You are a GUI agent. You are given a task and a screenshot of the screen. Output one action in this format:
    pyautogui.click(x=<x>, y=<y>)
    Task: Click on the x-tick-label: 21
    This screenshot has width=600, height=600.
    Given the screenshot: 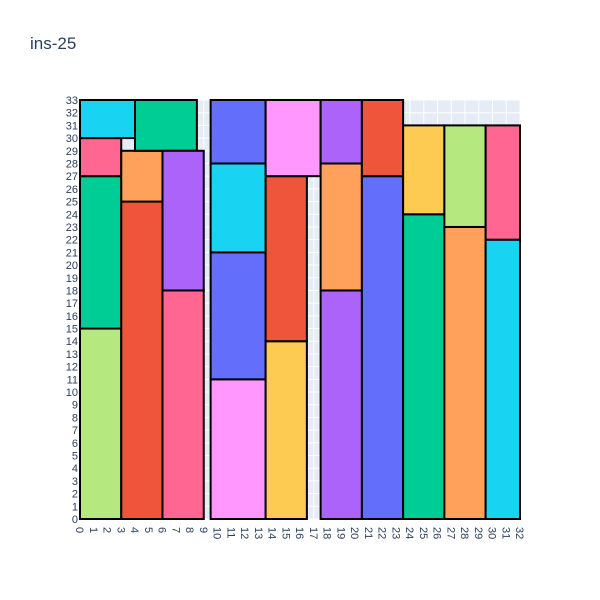 What is the action you would take?
    pyautogui.click(x=368, y=533)
    